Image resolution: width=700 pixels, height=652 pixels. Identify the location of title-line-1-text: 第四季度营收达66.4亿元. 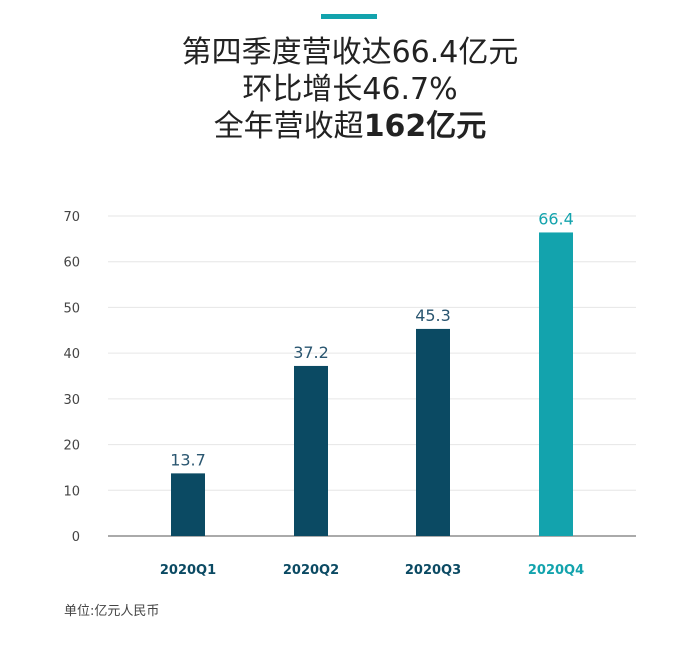
(350, 52).